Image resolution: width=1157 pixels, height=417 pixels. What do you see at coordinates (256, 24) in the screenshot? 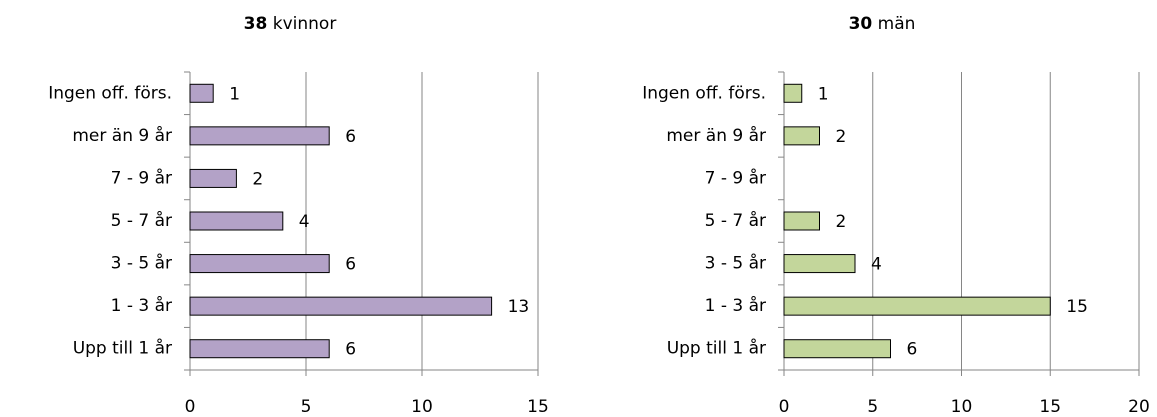
I see `title-count: 38` at bounding box center [256, 24].